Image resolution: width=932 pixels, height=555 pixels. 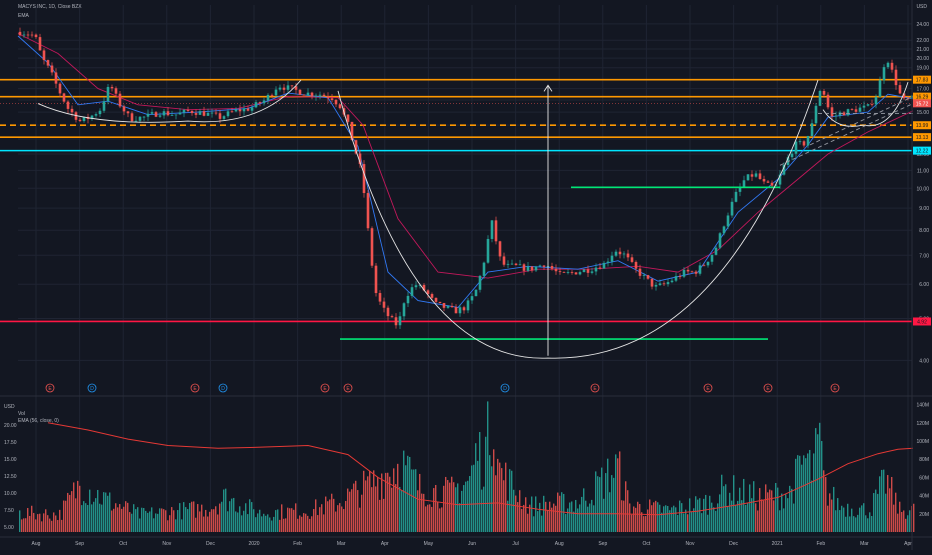 I want to click on y-tick-label: 11.00, so click(x=923, y=171).